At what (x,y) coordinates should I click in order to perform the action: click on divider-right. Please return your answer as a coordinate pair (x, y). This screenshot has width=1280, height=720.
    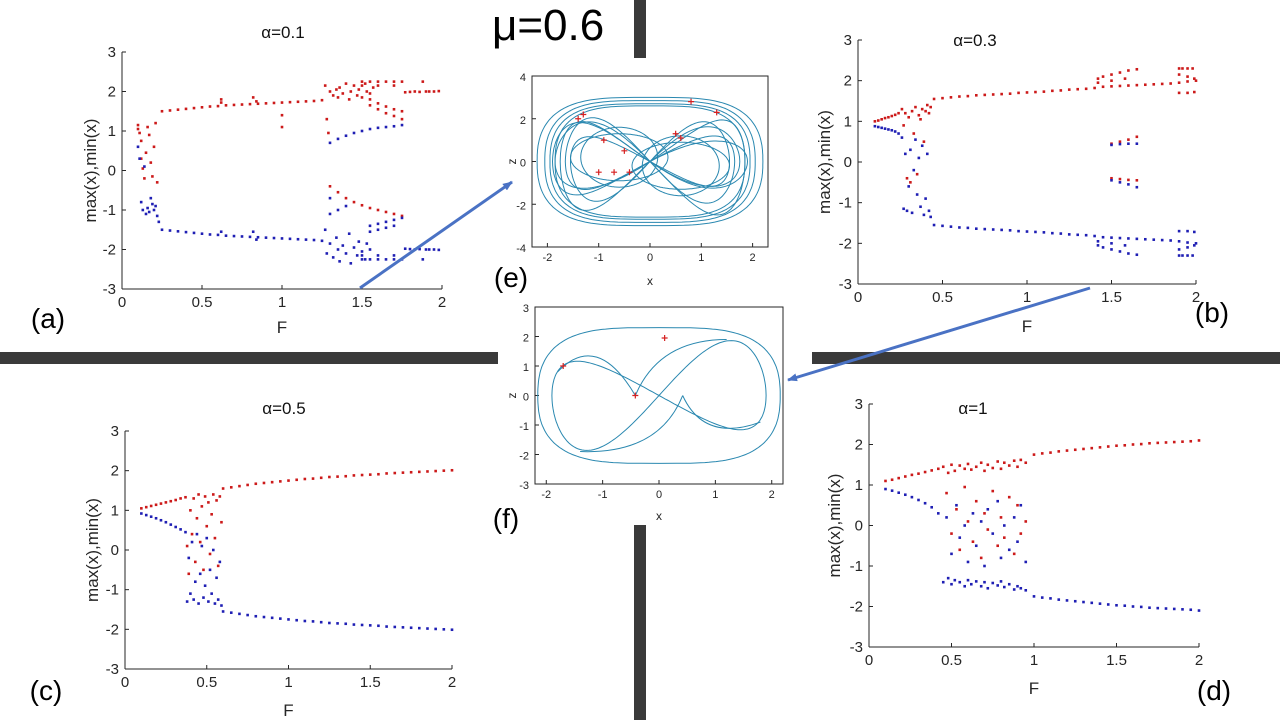
    Looking at the image, I should click on (1046, 358).